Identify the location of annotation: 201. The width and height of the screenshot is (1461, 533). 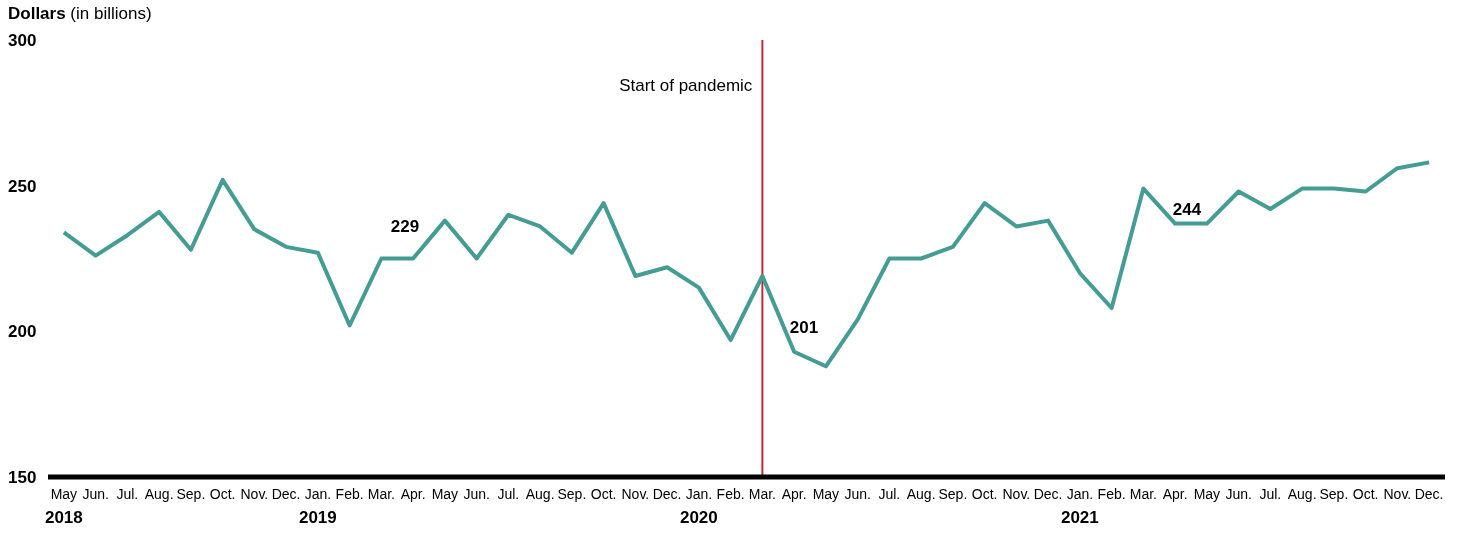
(804, 327).